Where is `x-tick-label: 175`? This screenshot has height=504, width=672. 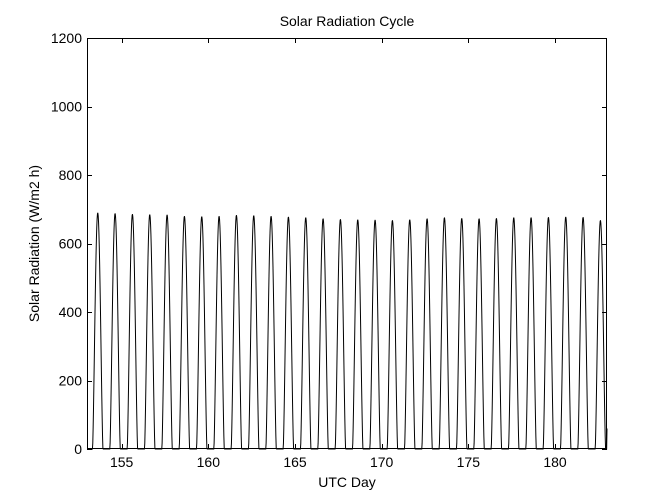
x-tick-label: 175 is located at coordinates (469, 462).